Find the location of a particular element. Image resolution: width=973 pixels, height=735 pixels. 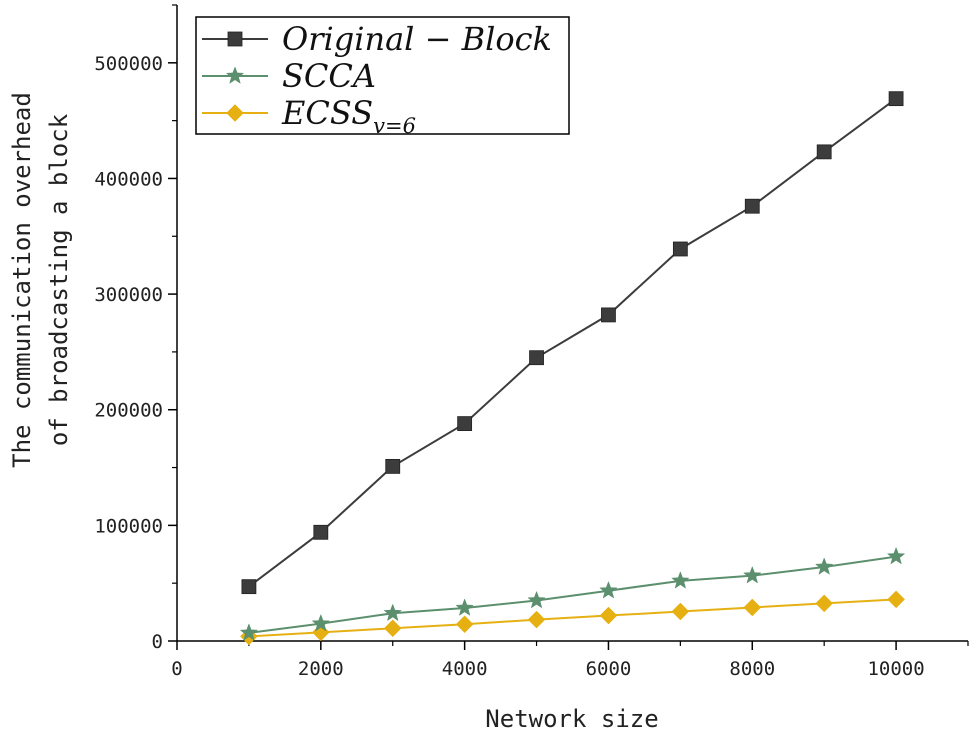

y-tick-label: 400000 is located at coordinates (128, 179).